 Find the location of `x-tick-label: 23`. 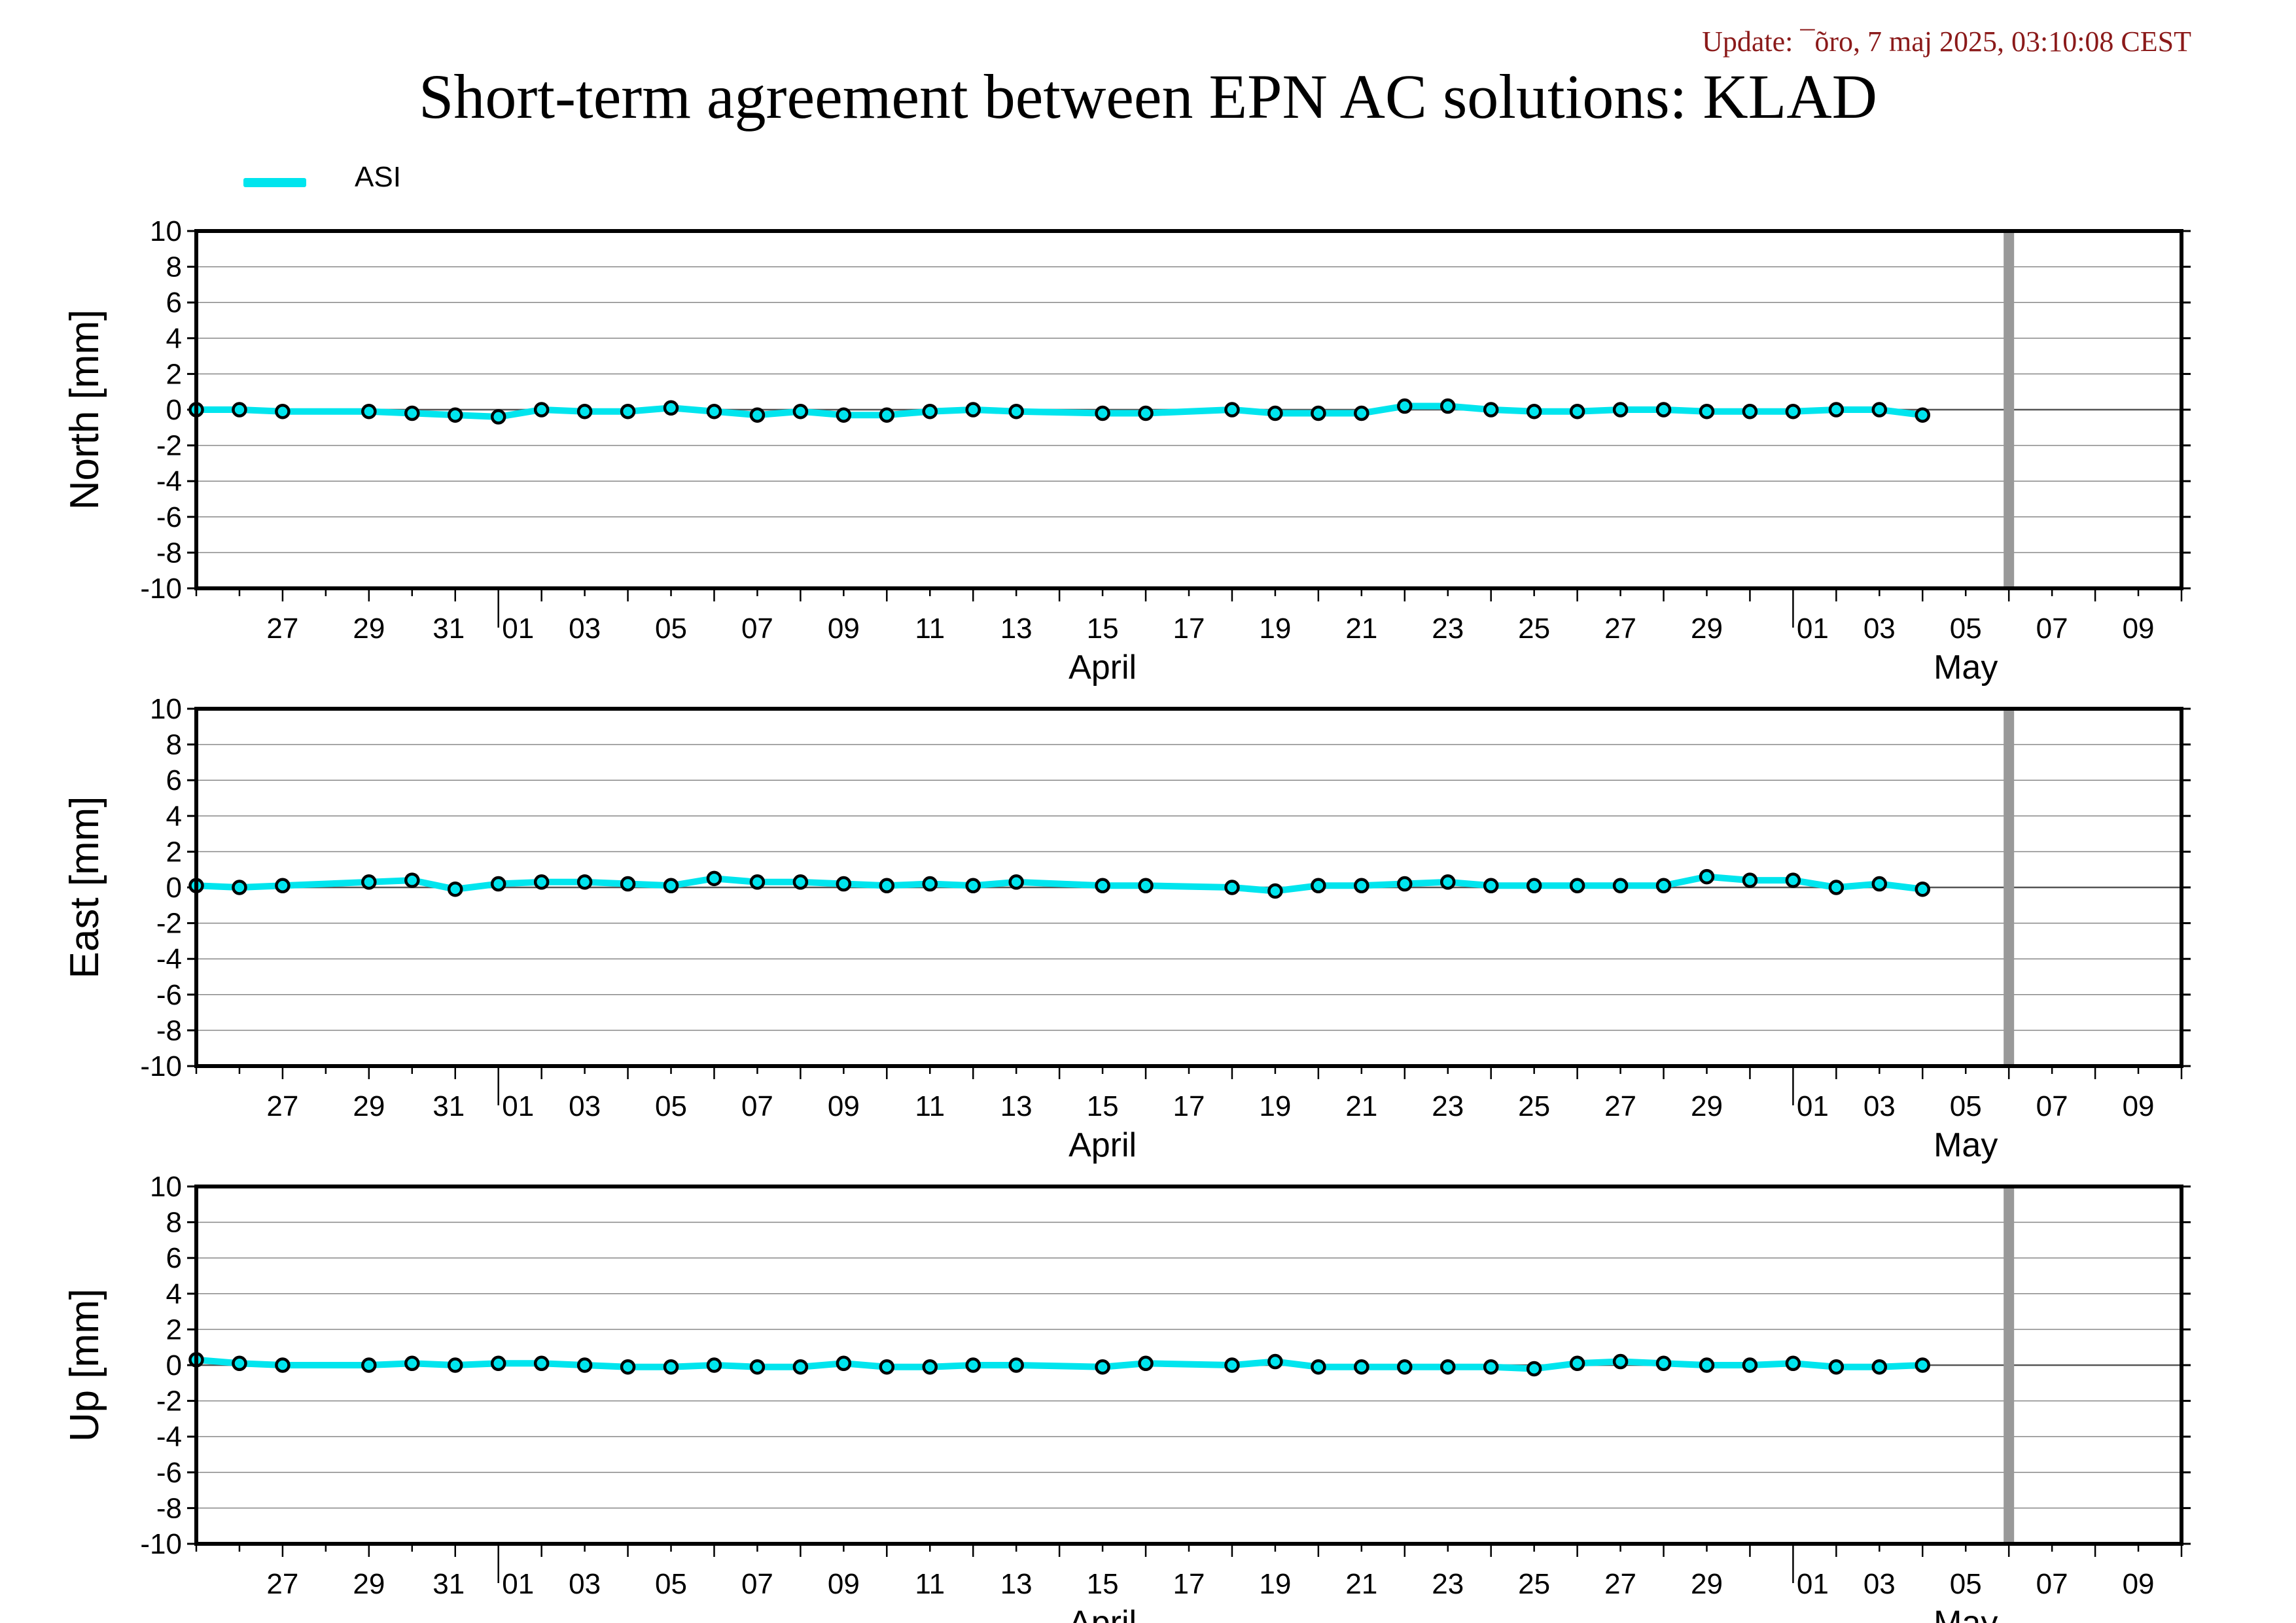

x-tick-label: 23 is located at coordinates (1448, 1584).